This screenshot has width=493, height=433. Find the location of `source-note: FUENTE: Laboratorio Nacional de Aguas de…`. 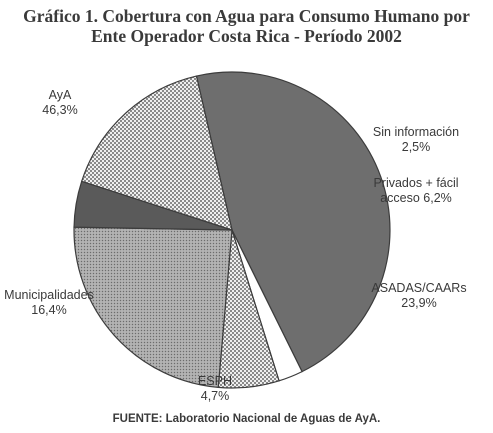

source-note: FUENTE: Laboratorio Nacional de Aguas de… is located at coordinates (246, 419).